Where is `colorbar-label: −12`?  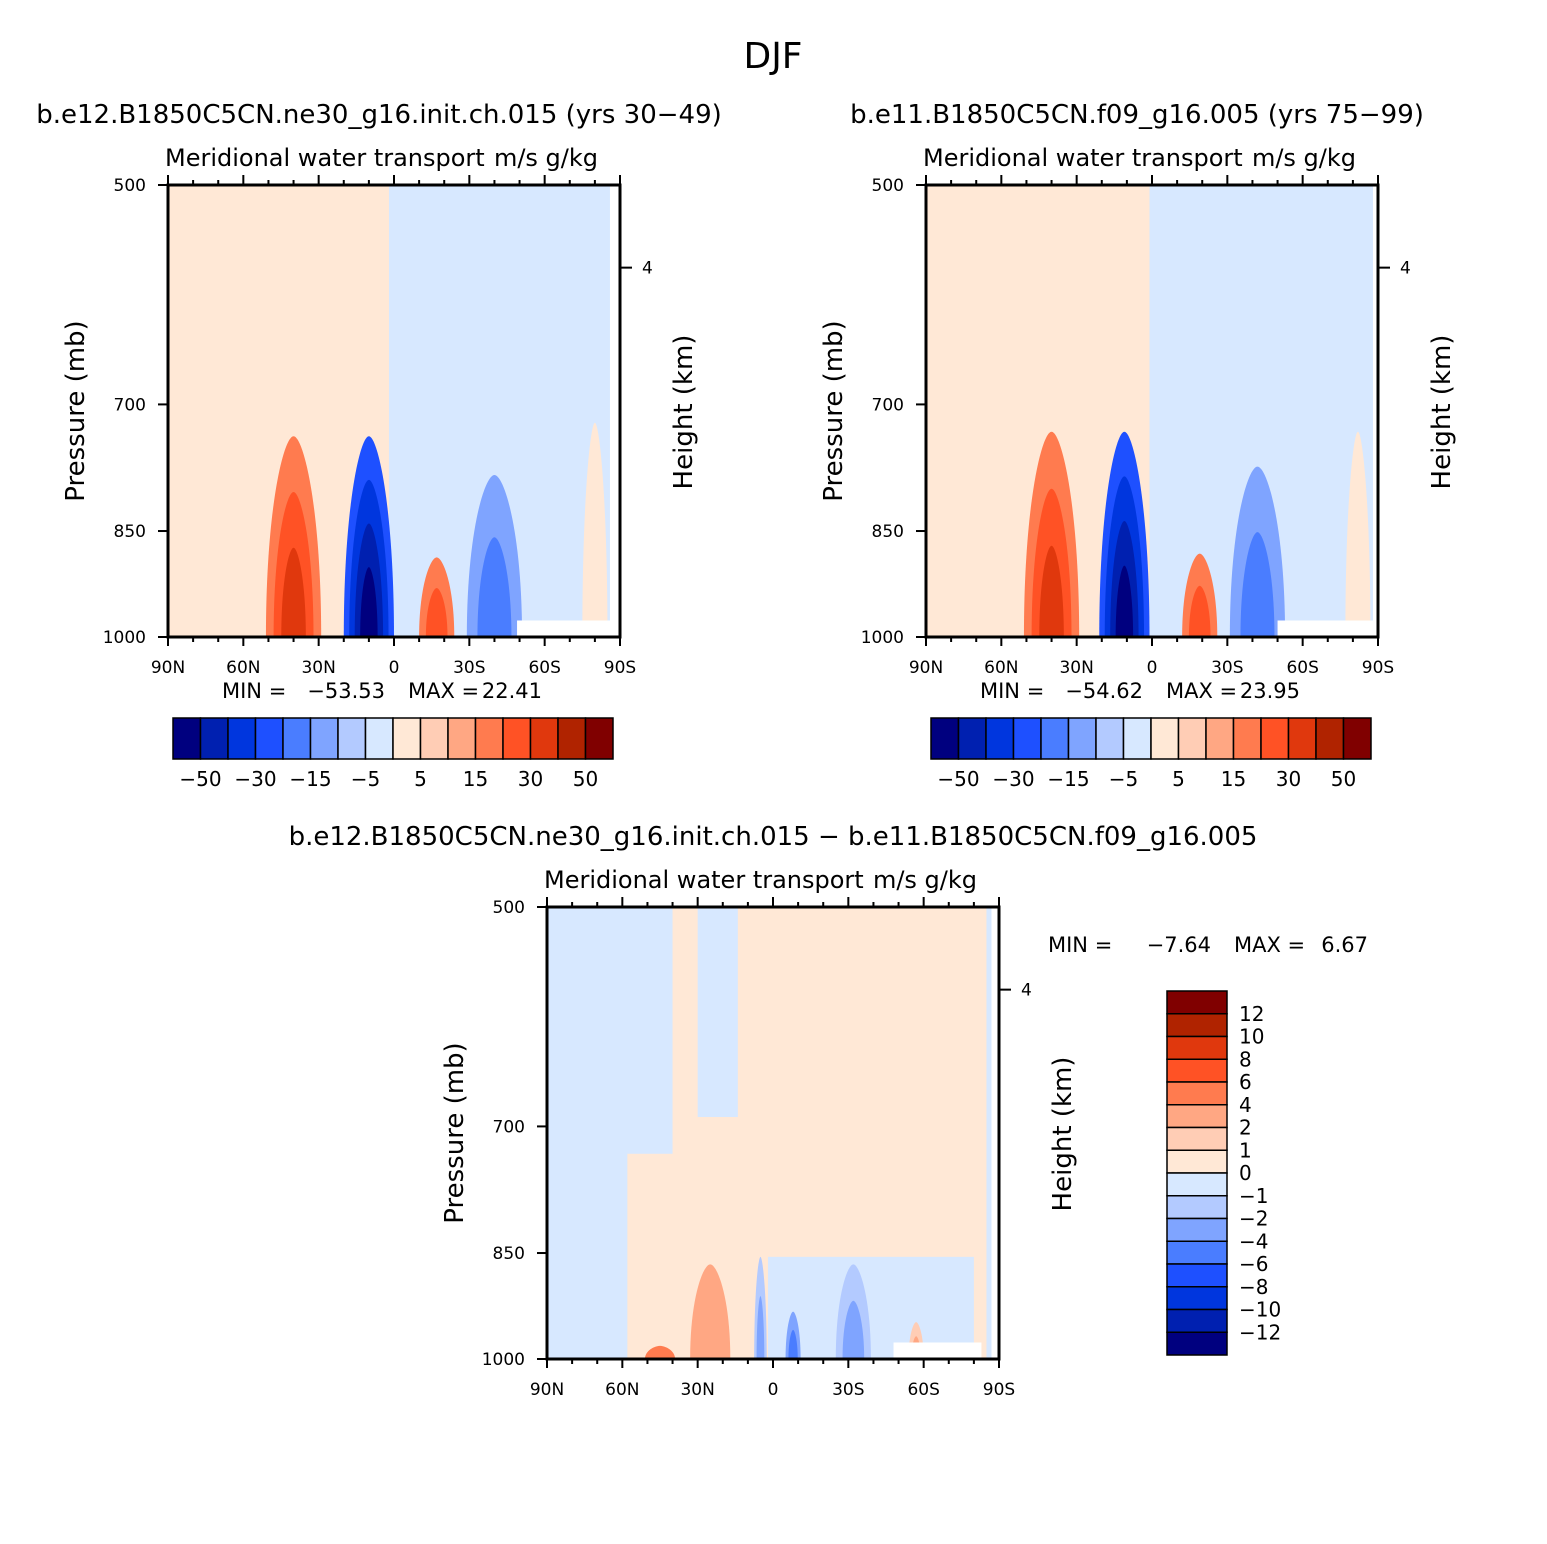 colorbar-label: −12 is located at coordinates (1260, 1332).